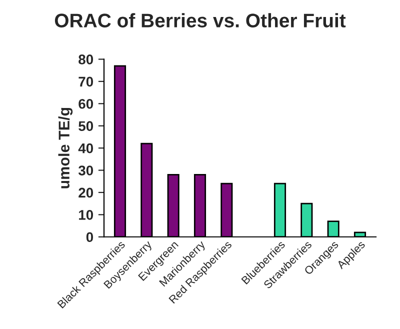  Describe the element at coordinates (86, 126) in the screenshot. I see `y-tick-label: 50` at that location.